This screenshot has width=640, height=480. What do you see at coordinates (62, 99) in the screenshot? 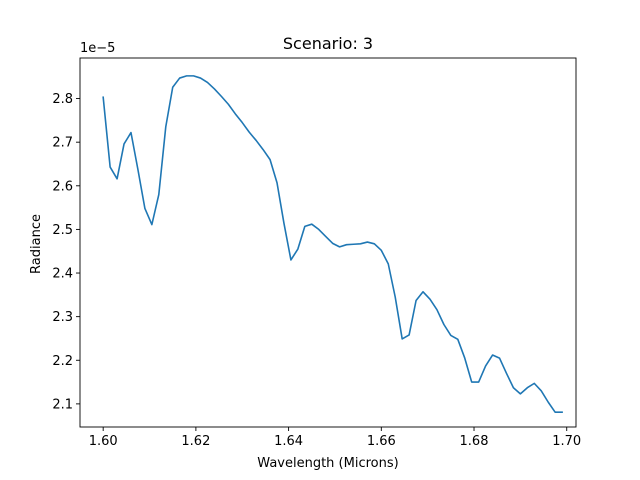
I see `y-tick-label: 2.8` at bounding box center [62, 99].